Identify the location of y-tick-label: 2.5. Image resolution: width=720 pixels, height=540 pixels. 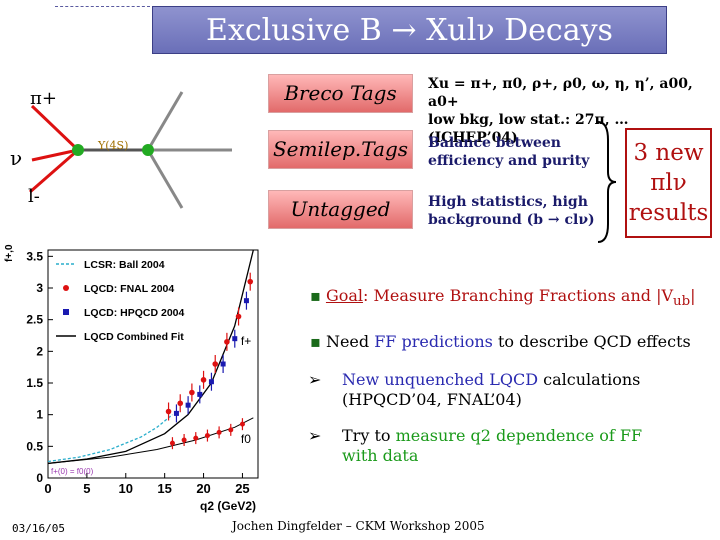
(34, 320).